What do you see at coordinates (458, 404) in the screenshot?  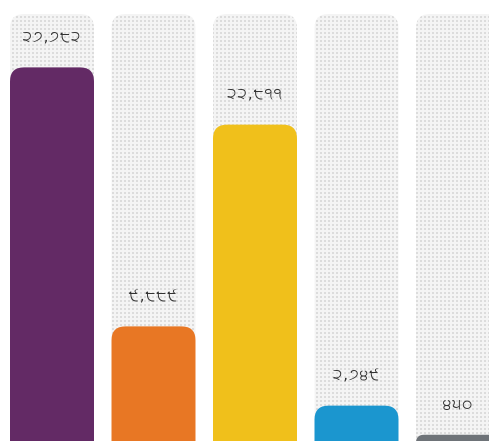 I see `value-label-5: ੪੫੦` at bounding box center [458, 404].